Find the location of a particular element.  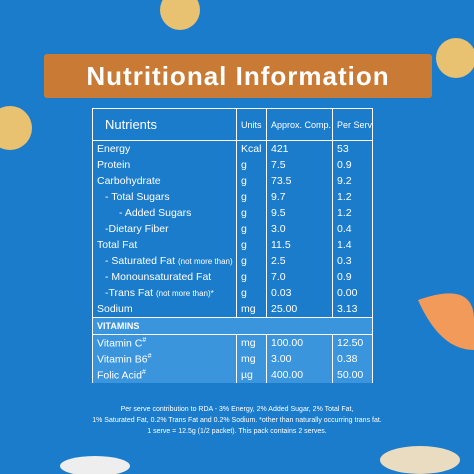

nutrient-name: - Saturated Fat is located at coordinates (140, 261).